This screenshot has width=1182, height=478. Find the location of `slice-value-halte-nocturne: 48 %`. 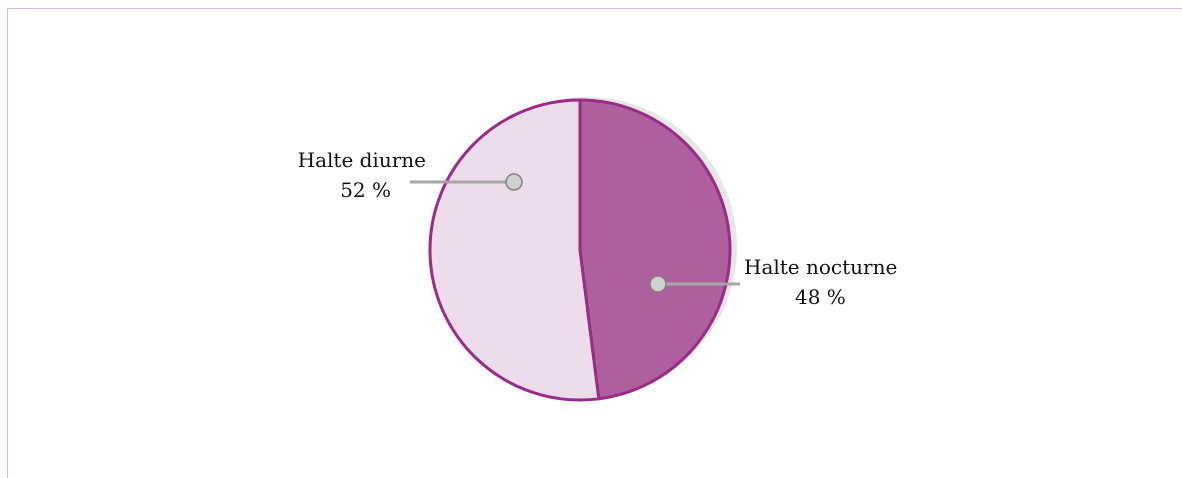

slice-value-halte-nocturne: 48 % is located at coordinates (820, 297).